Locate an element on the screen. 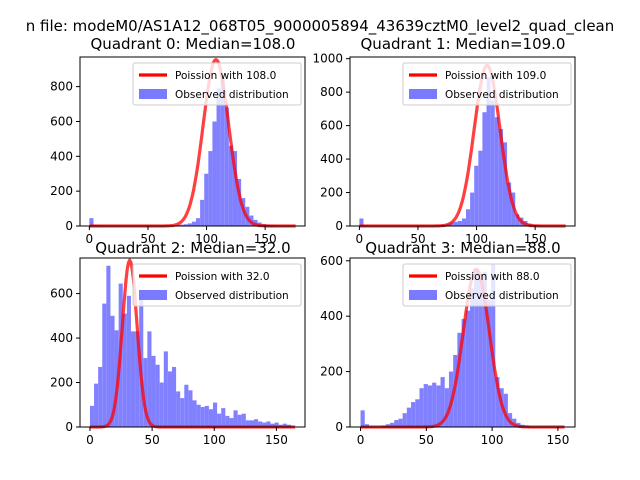  legend-fit-label: Poission with 108.0 is located at coordinates (225, 76).